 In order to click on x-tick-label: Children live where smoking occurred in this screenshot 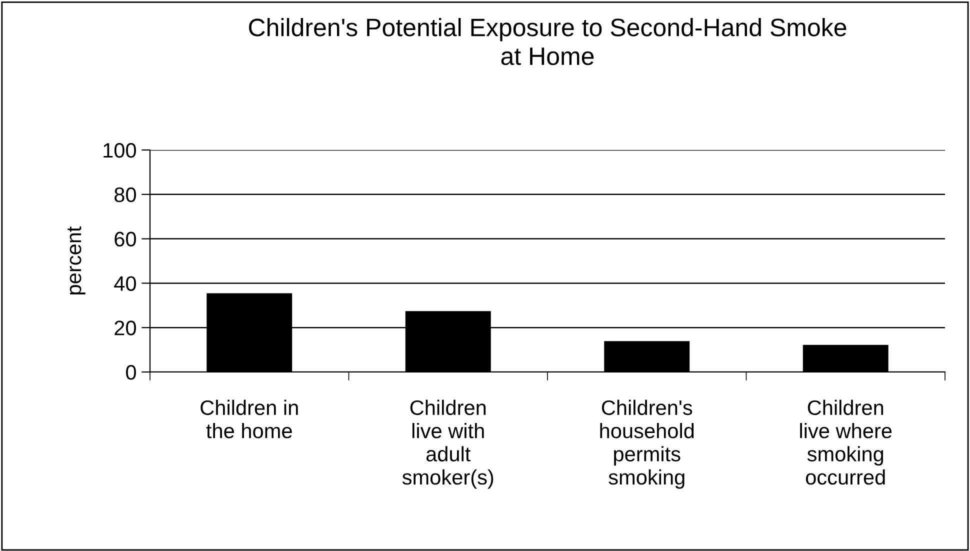, I will do `click(846, 442)`.